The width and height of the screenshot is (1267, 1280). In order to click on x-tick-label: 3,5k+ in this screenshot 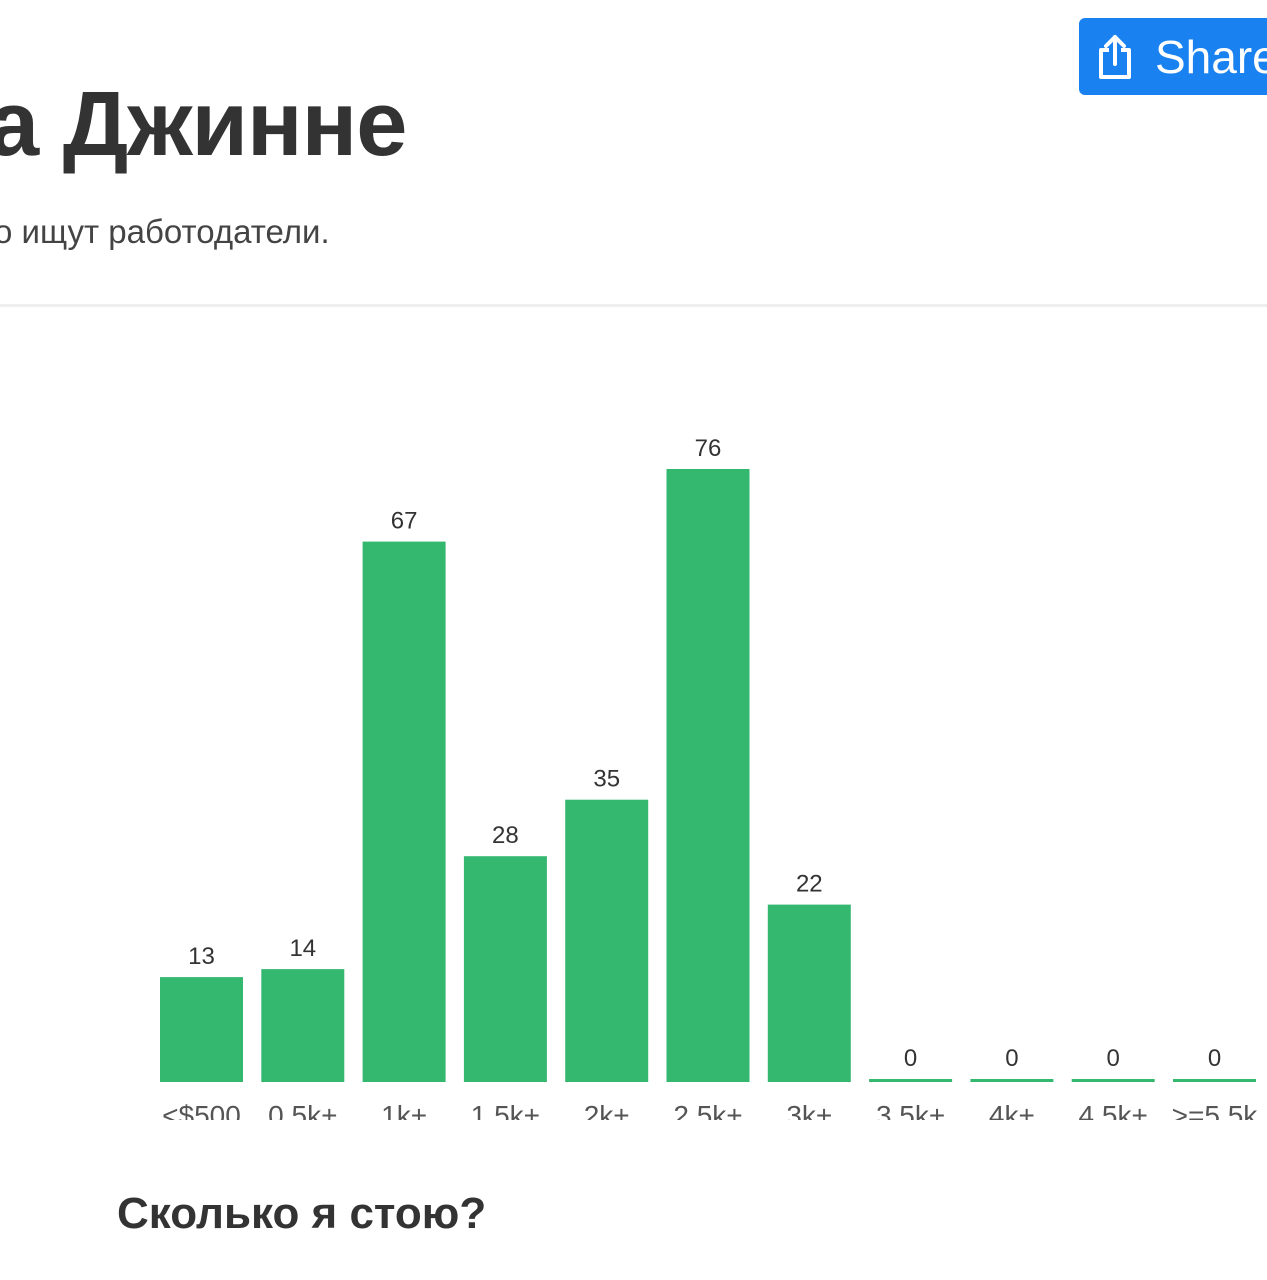, I will do `click(910, 1110)`.